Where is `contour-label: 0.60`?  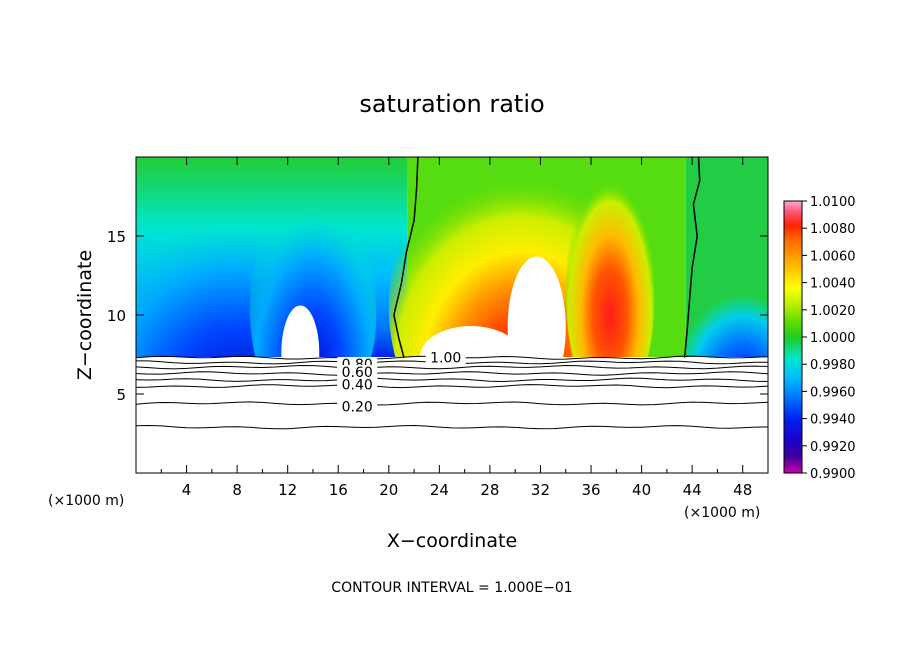
contour-label: 0.60 is located at coordinates (357, 373).